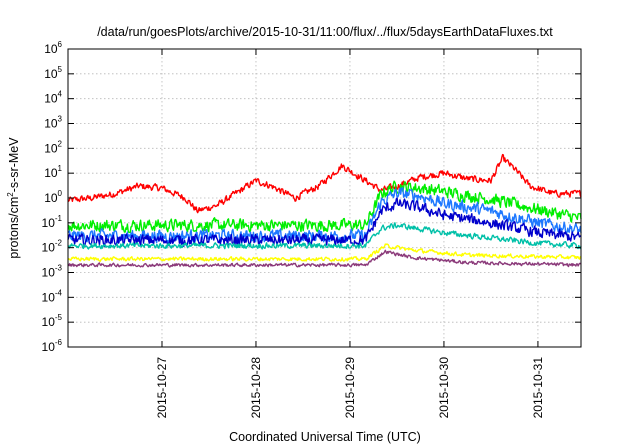  What do you see at coordinates (59, 218) in the screenshot?
I see `y-tick-exponent: -1` at bounding box center [59, 218].